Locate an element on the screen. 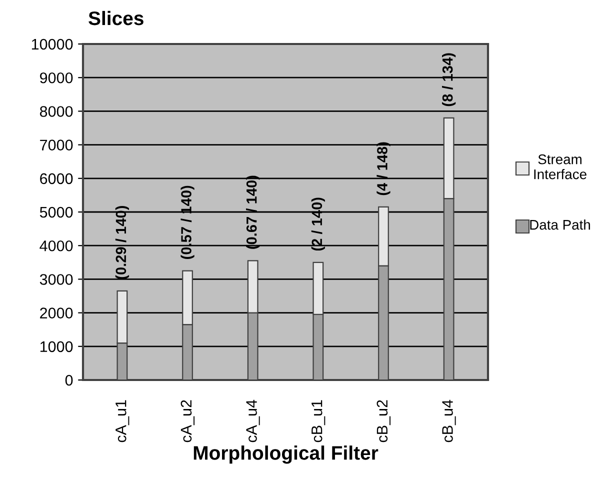 This screenshot has width=594, height=487. y-tick-label: 1000 is located at coordinates (56, 346).